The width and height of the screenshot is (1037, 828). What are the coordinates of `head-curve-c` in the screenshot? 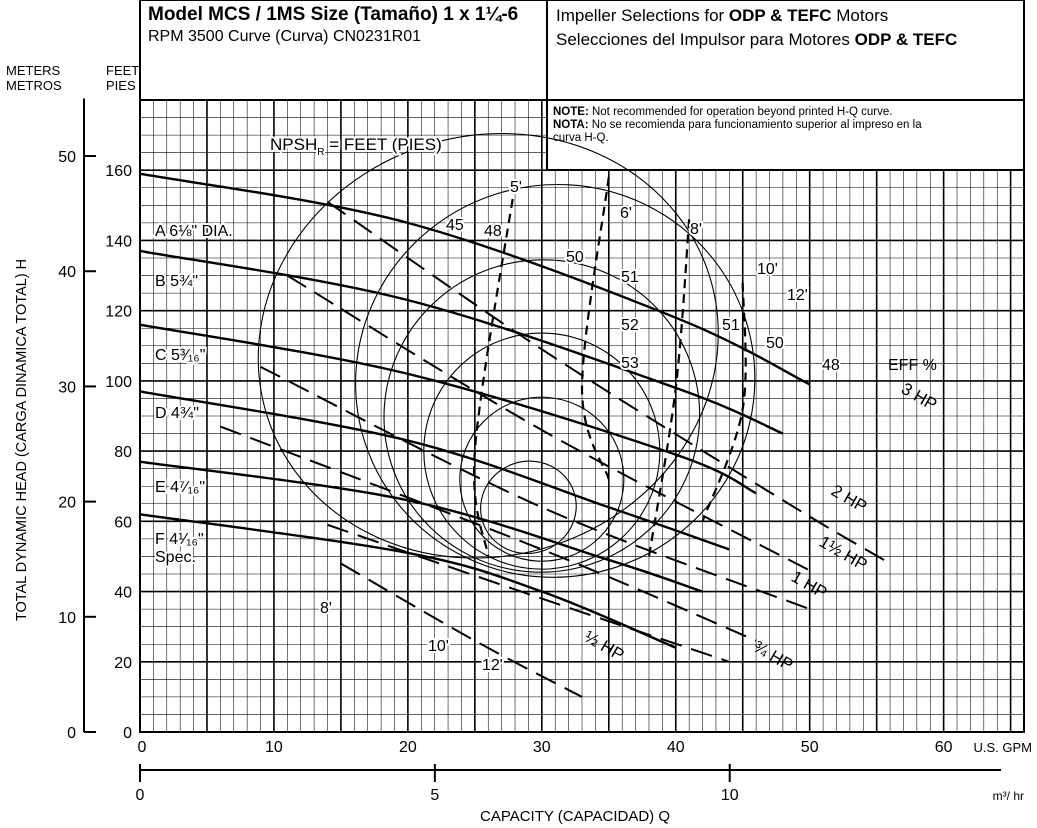 It's located at (448, 409).